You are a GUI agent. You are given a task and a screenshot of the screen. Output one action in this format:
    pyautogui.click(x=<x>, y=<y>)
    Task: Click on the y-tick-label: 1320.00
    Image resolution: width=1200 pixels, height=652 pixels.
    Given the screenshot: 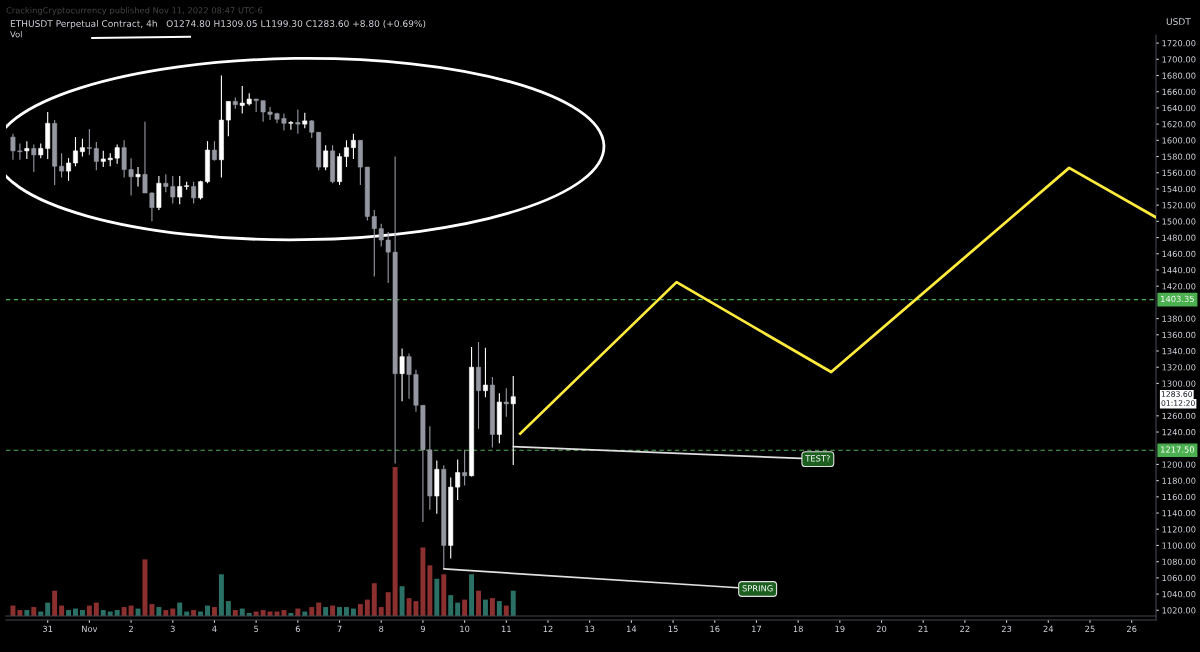 What is the action you would take?
    pyautogui.click(x=1179, y=367)
    